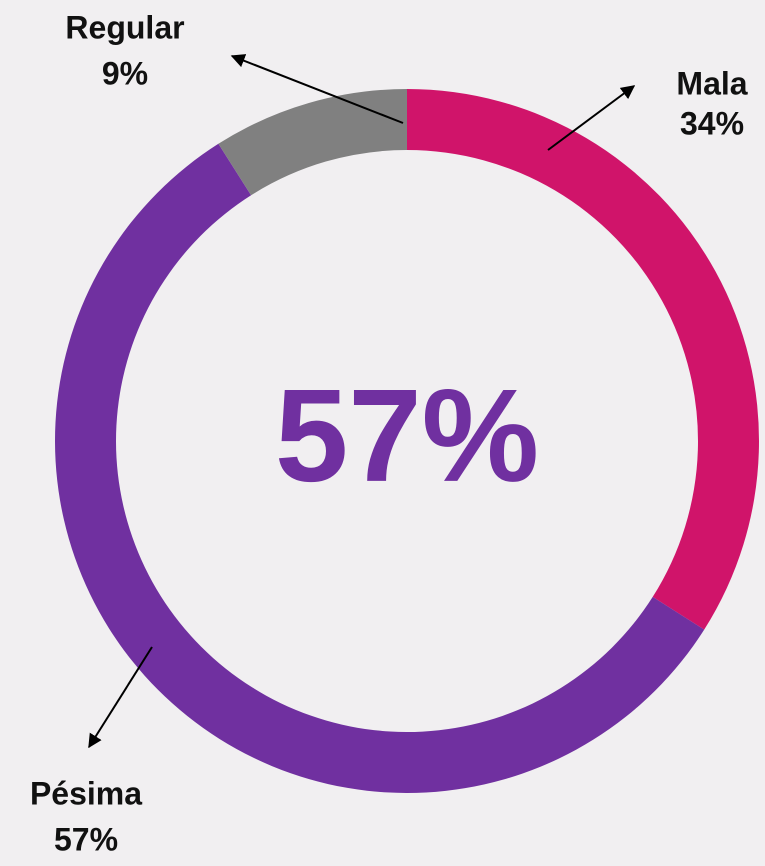 Image resolution: width=765 pixels, height=866 pixels. I want to click on value-label: 9%, so click(125, 73).